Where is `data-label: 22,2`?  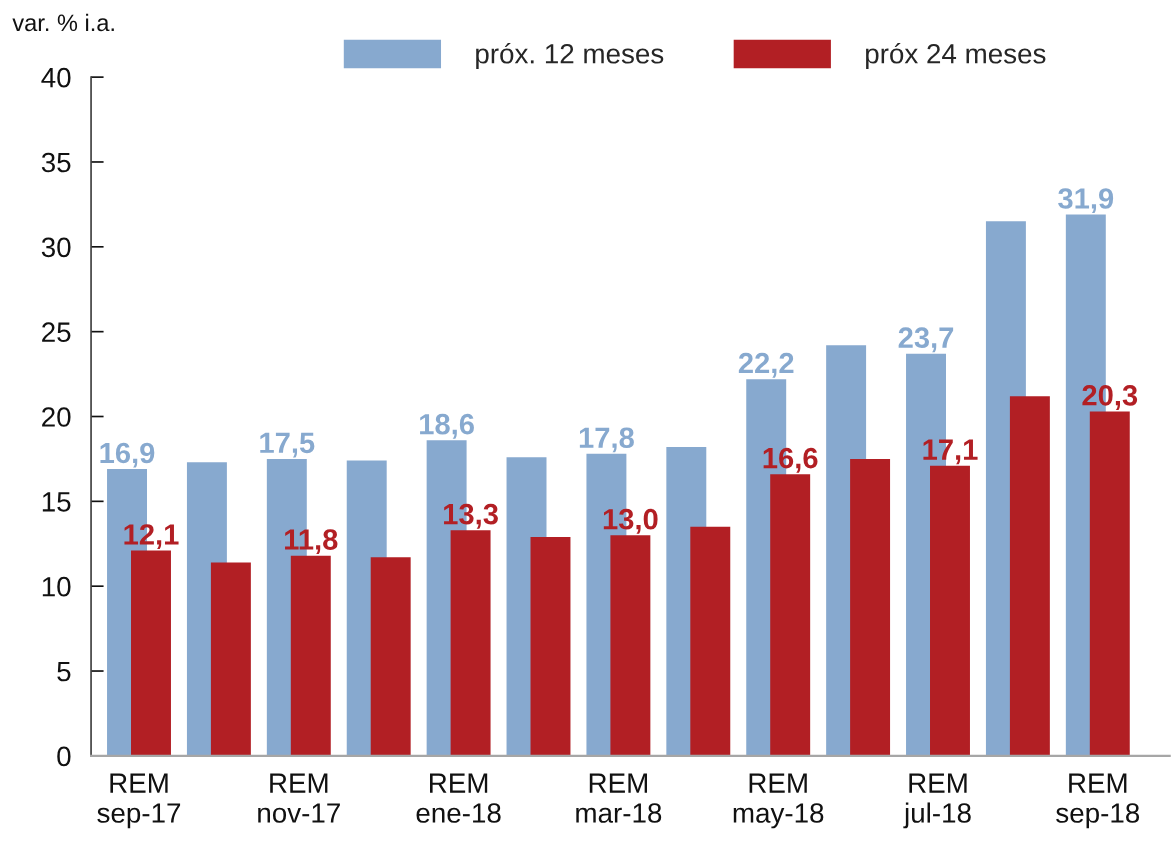 data-label: 22,2 is located at coordinates (766, 365).